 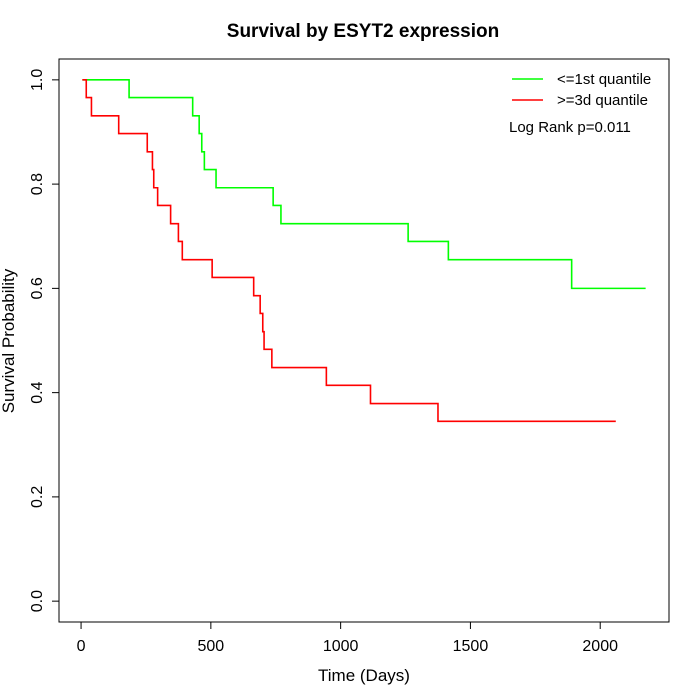 What do you see at coordinates (37, 288) in the screenshot?
I see `y-tick-label: 0.6` at bounding box center [37, 288].